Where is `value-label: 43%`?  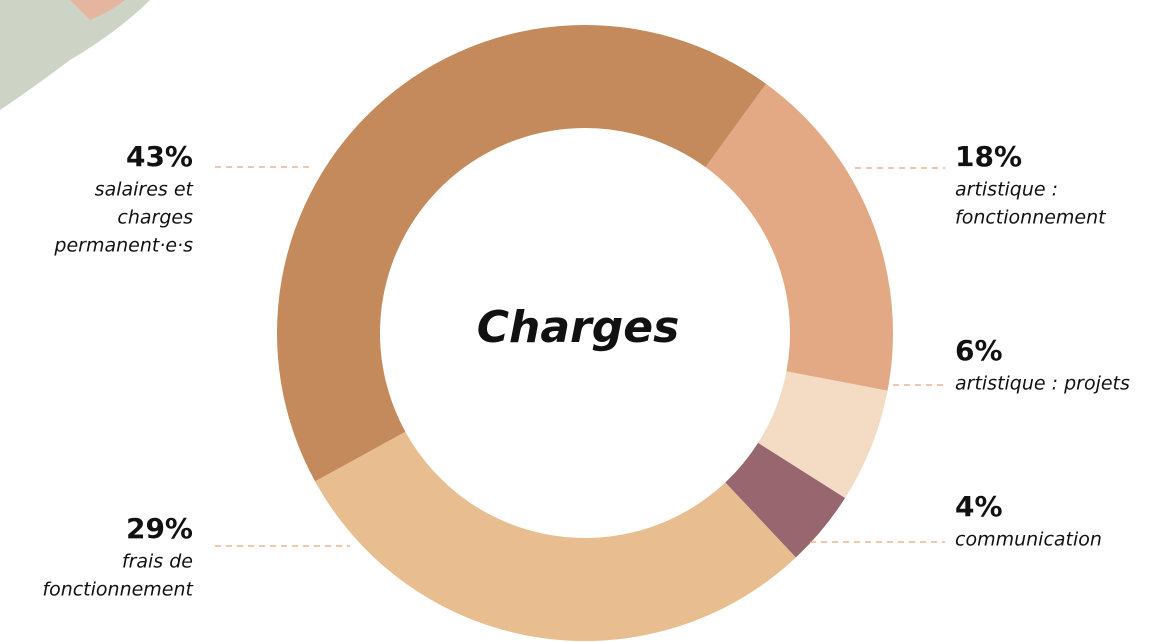 value-label: 43% is located at coordinates (159, 156).